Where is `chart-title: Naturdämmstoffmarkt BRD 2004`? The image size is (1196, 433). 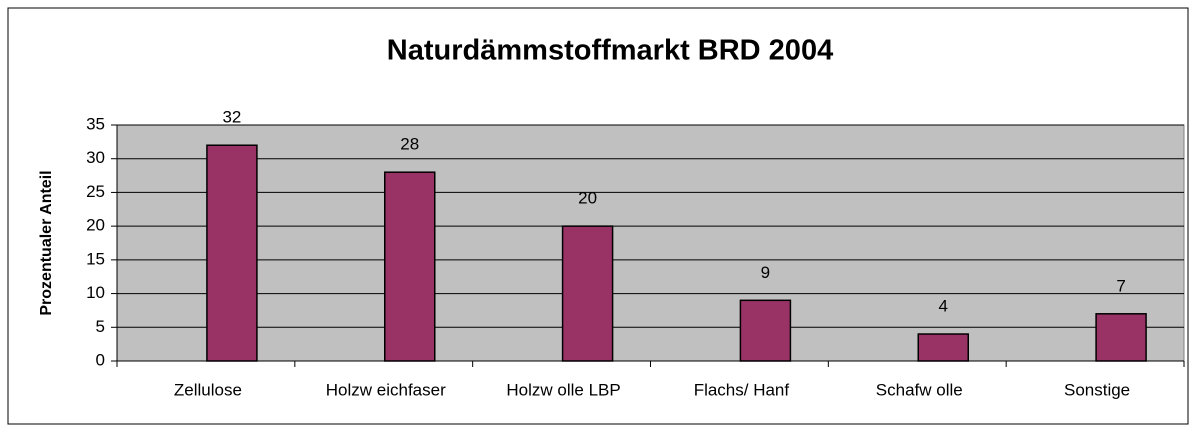
chart-title: Naturdämmstoffmarkt BRD 2004 is located at coordinates (610, 51).